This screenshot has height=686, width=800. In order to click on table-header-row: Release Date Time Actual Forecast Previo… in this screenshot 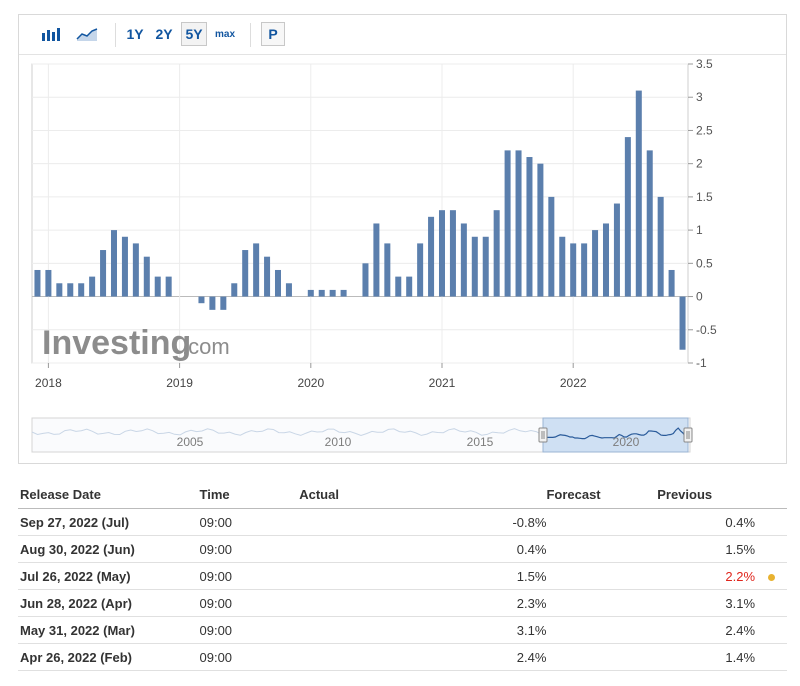, I will do `click(402, 494)`.